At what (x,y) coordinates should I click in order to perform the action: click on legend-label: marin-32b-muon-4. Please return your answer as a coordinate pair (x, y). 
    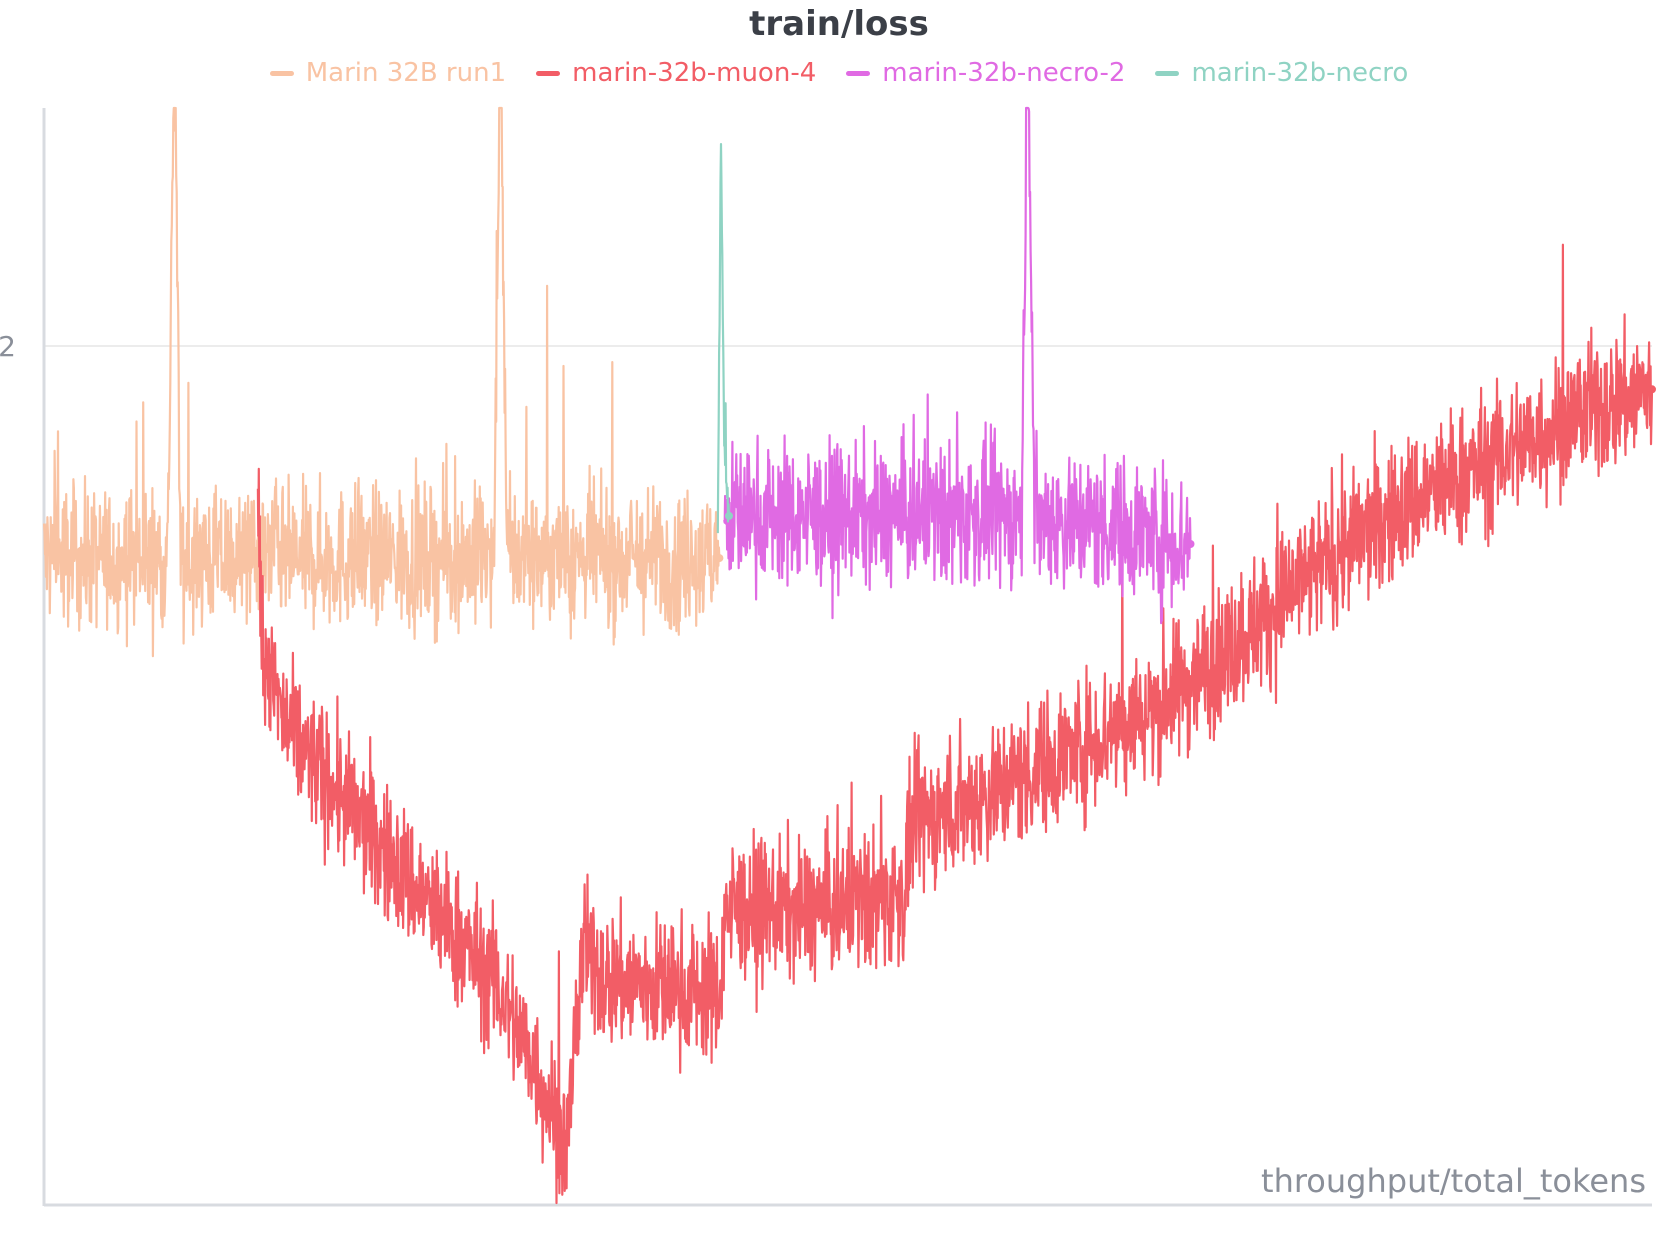
    Looking at the image, I should click on (694, 73).